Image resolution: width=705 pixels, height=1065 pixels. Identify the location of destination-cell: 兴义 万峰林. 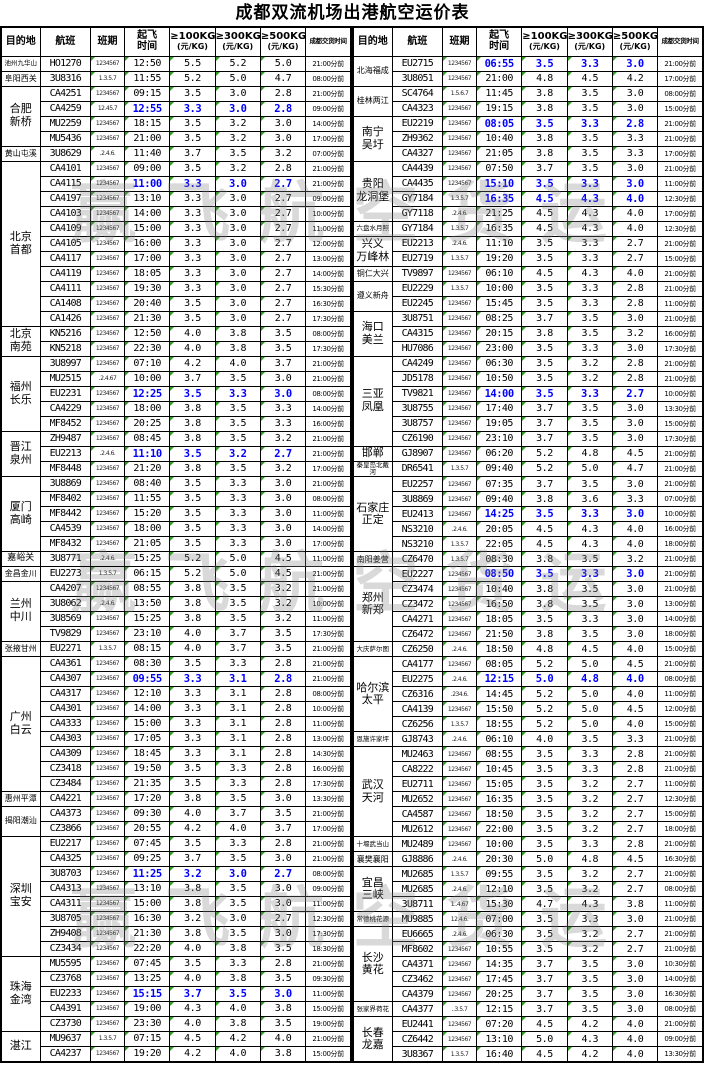
(372, 251).